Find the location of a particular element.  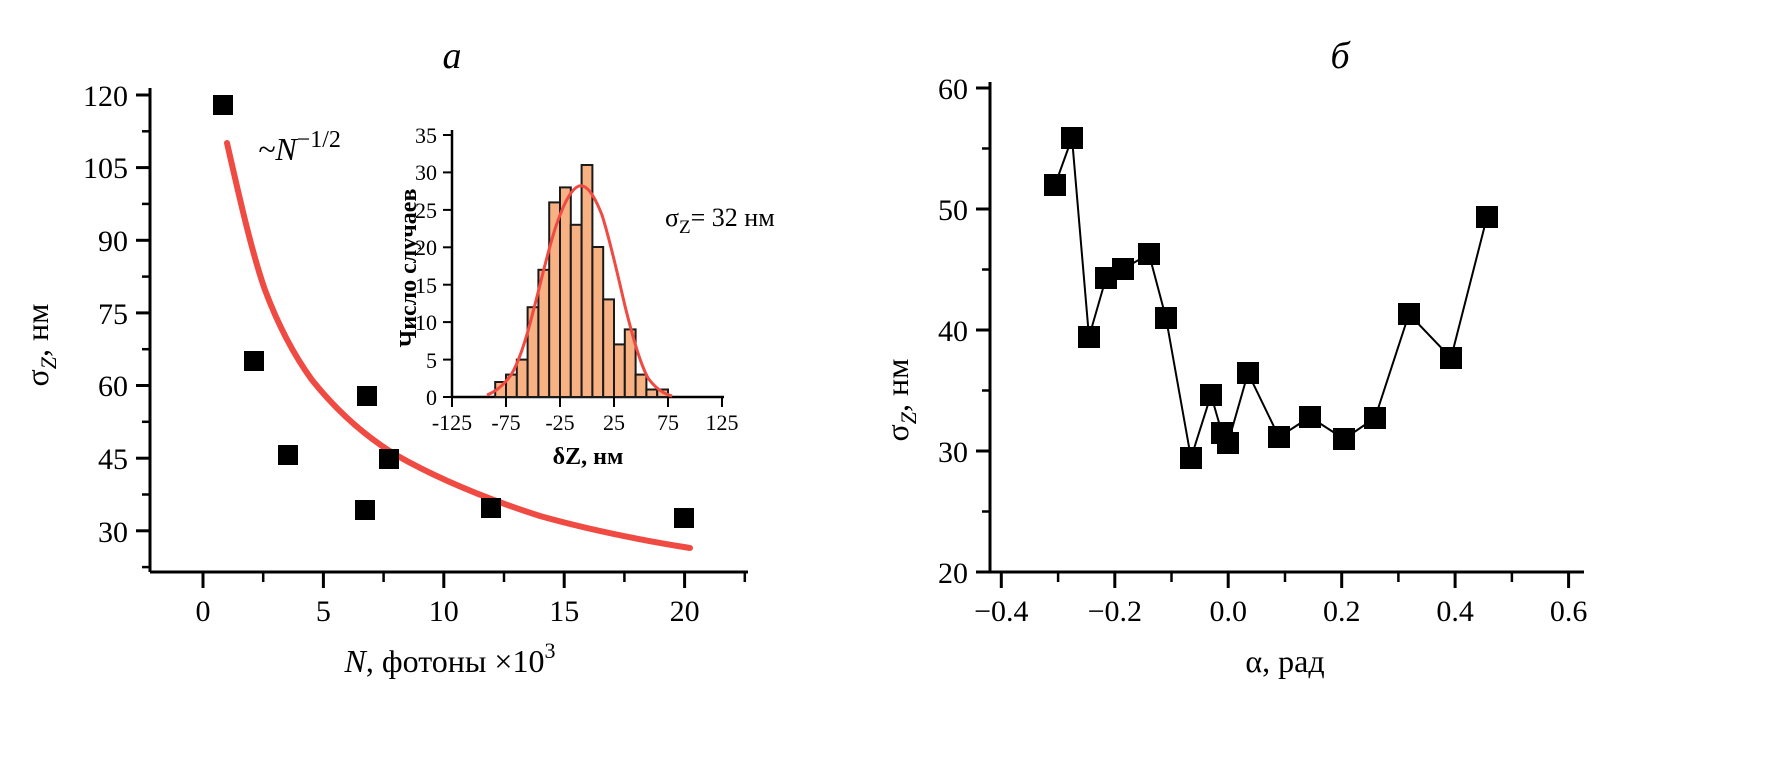

inset-ytick-15: 15 is located at coordinates (426, 285).